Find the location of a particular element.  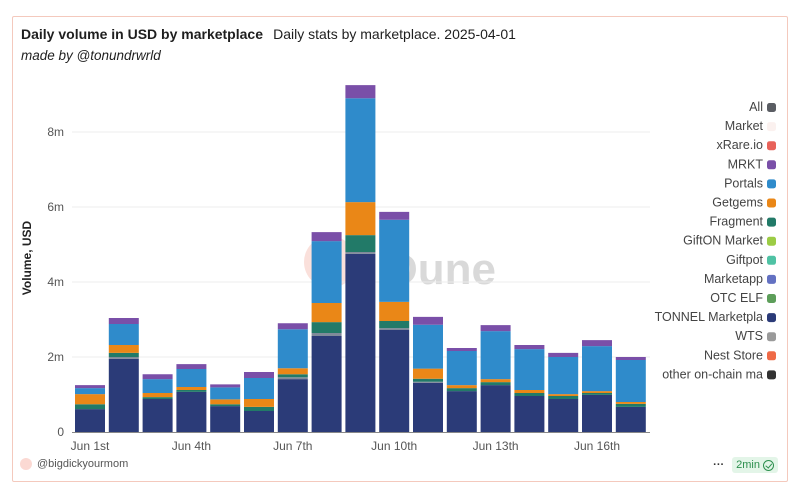

bar-stack-jun-5th is located at coordinates (225, 408).